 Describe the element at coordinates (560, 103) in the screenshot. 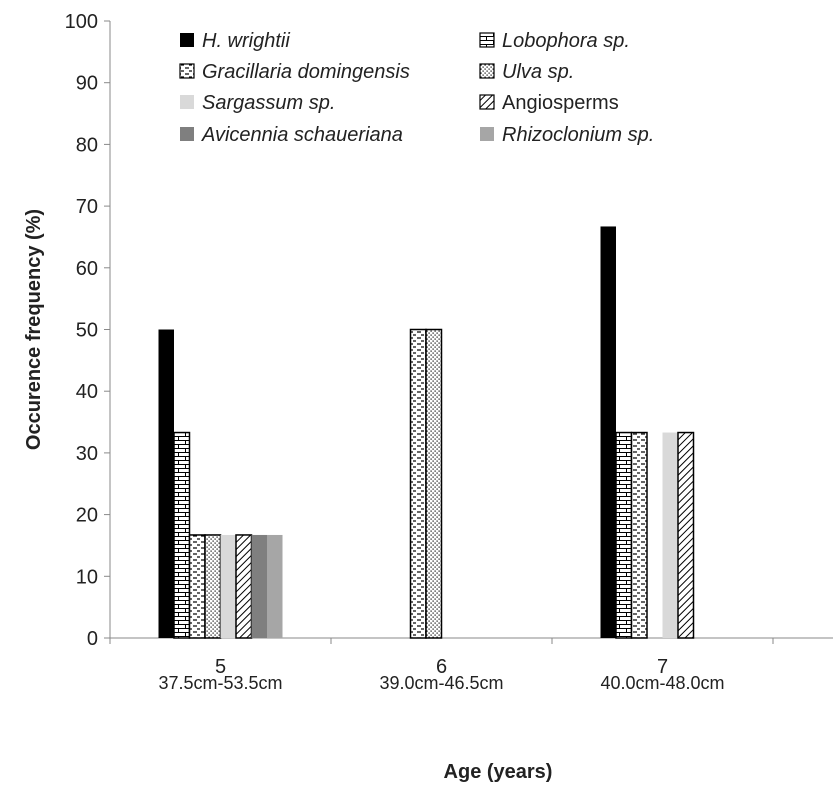

I see `legend-label: Angiosperms` at that location.